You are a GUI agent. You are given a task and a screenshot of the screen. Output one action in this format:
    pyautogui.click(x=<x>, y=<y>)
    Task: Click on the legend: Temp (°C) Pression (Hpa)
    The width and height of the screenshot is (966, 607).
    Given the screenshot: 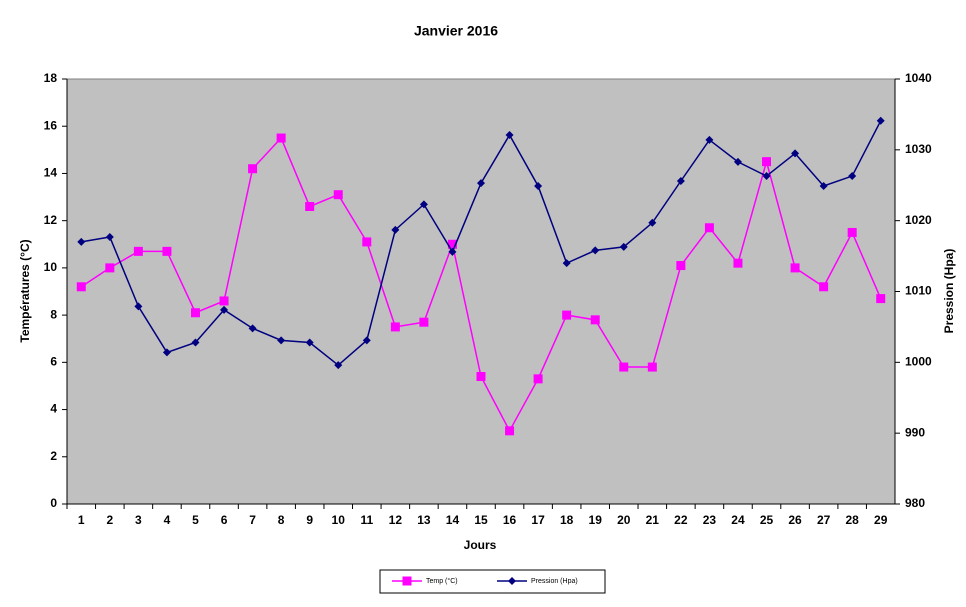 What is the action you would take?
    pyautogui.click(x=492, y=581)
    